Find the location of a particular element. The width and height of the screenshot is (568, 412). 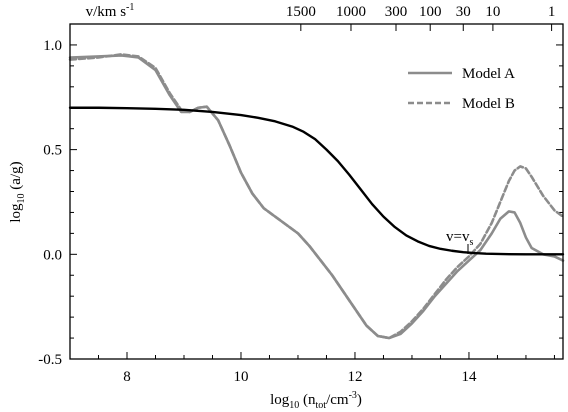

annotation-text: v=vs is located at coordinates (459, 238).